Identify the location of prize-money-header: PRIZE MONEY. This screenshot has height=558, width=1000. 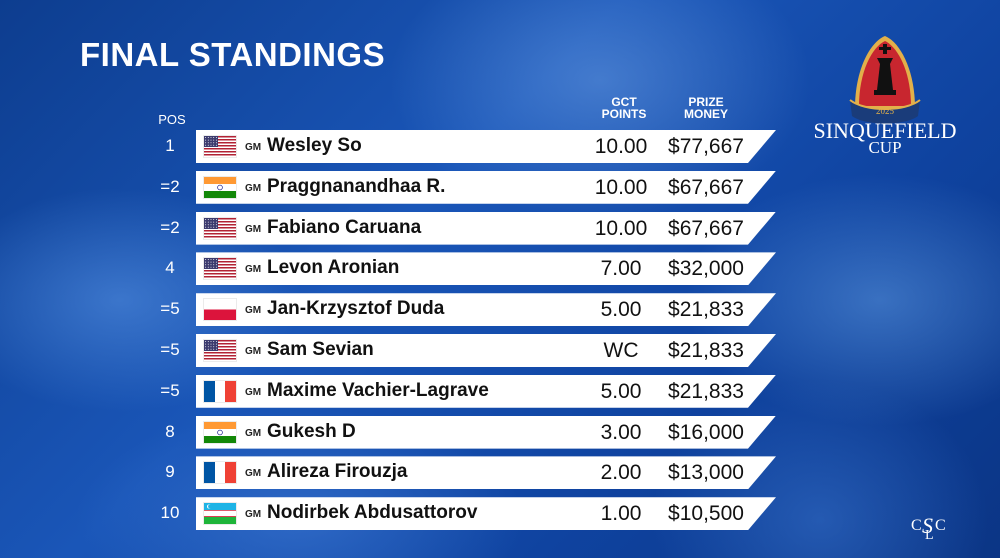
(706, 108).